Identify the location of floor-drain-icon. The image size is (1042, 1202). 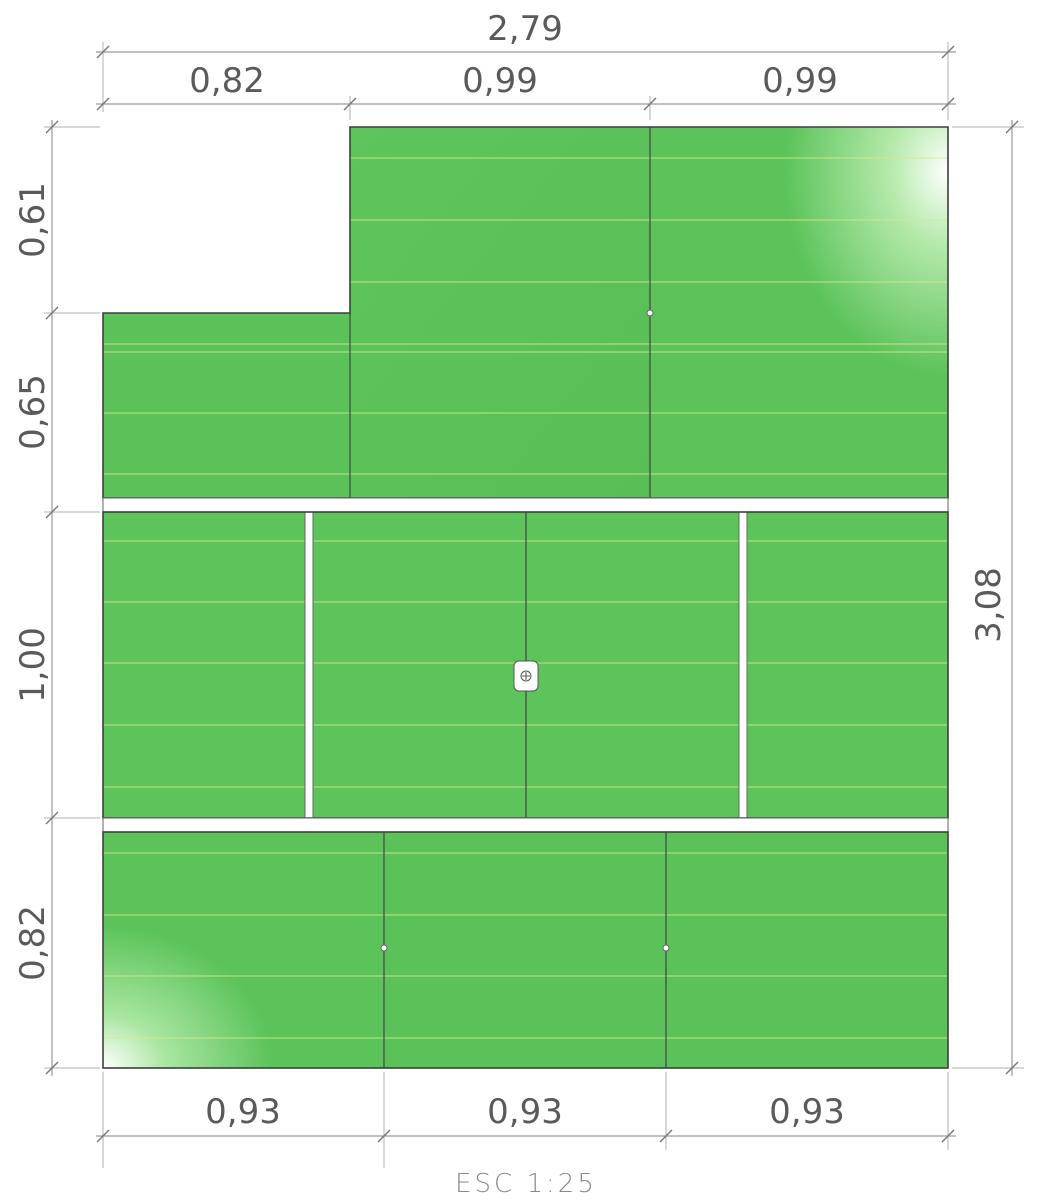
(526, 676).